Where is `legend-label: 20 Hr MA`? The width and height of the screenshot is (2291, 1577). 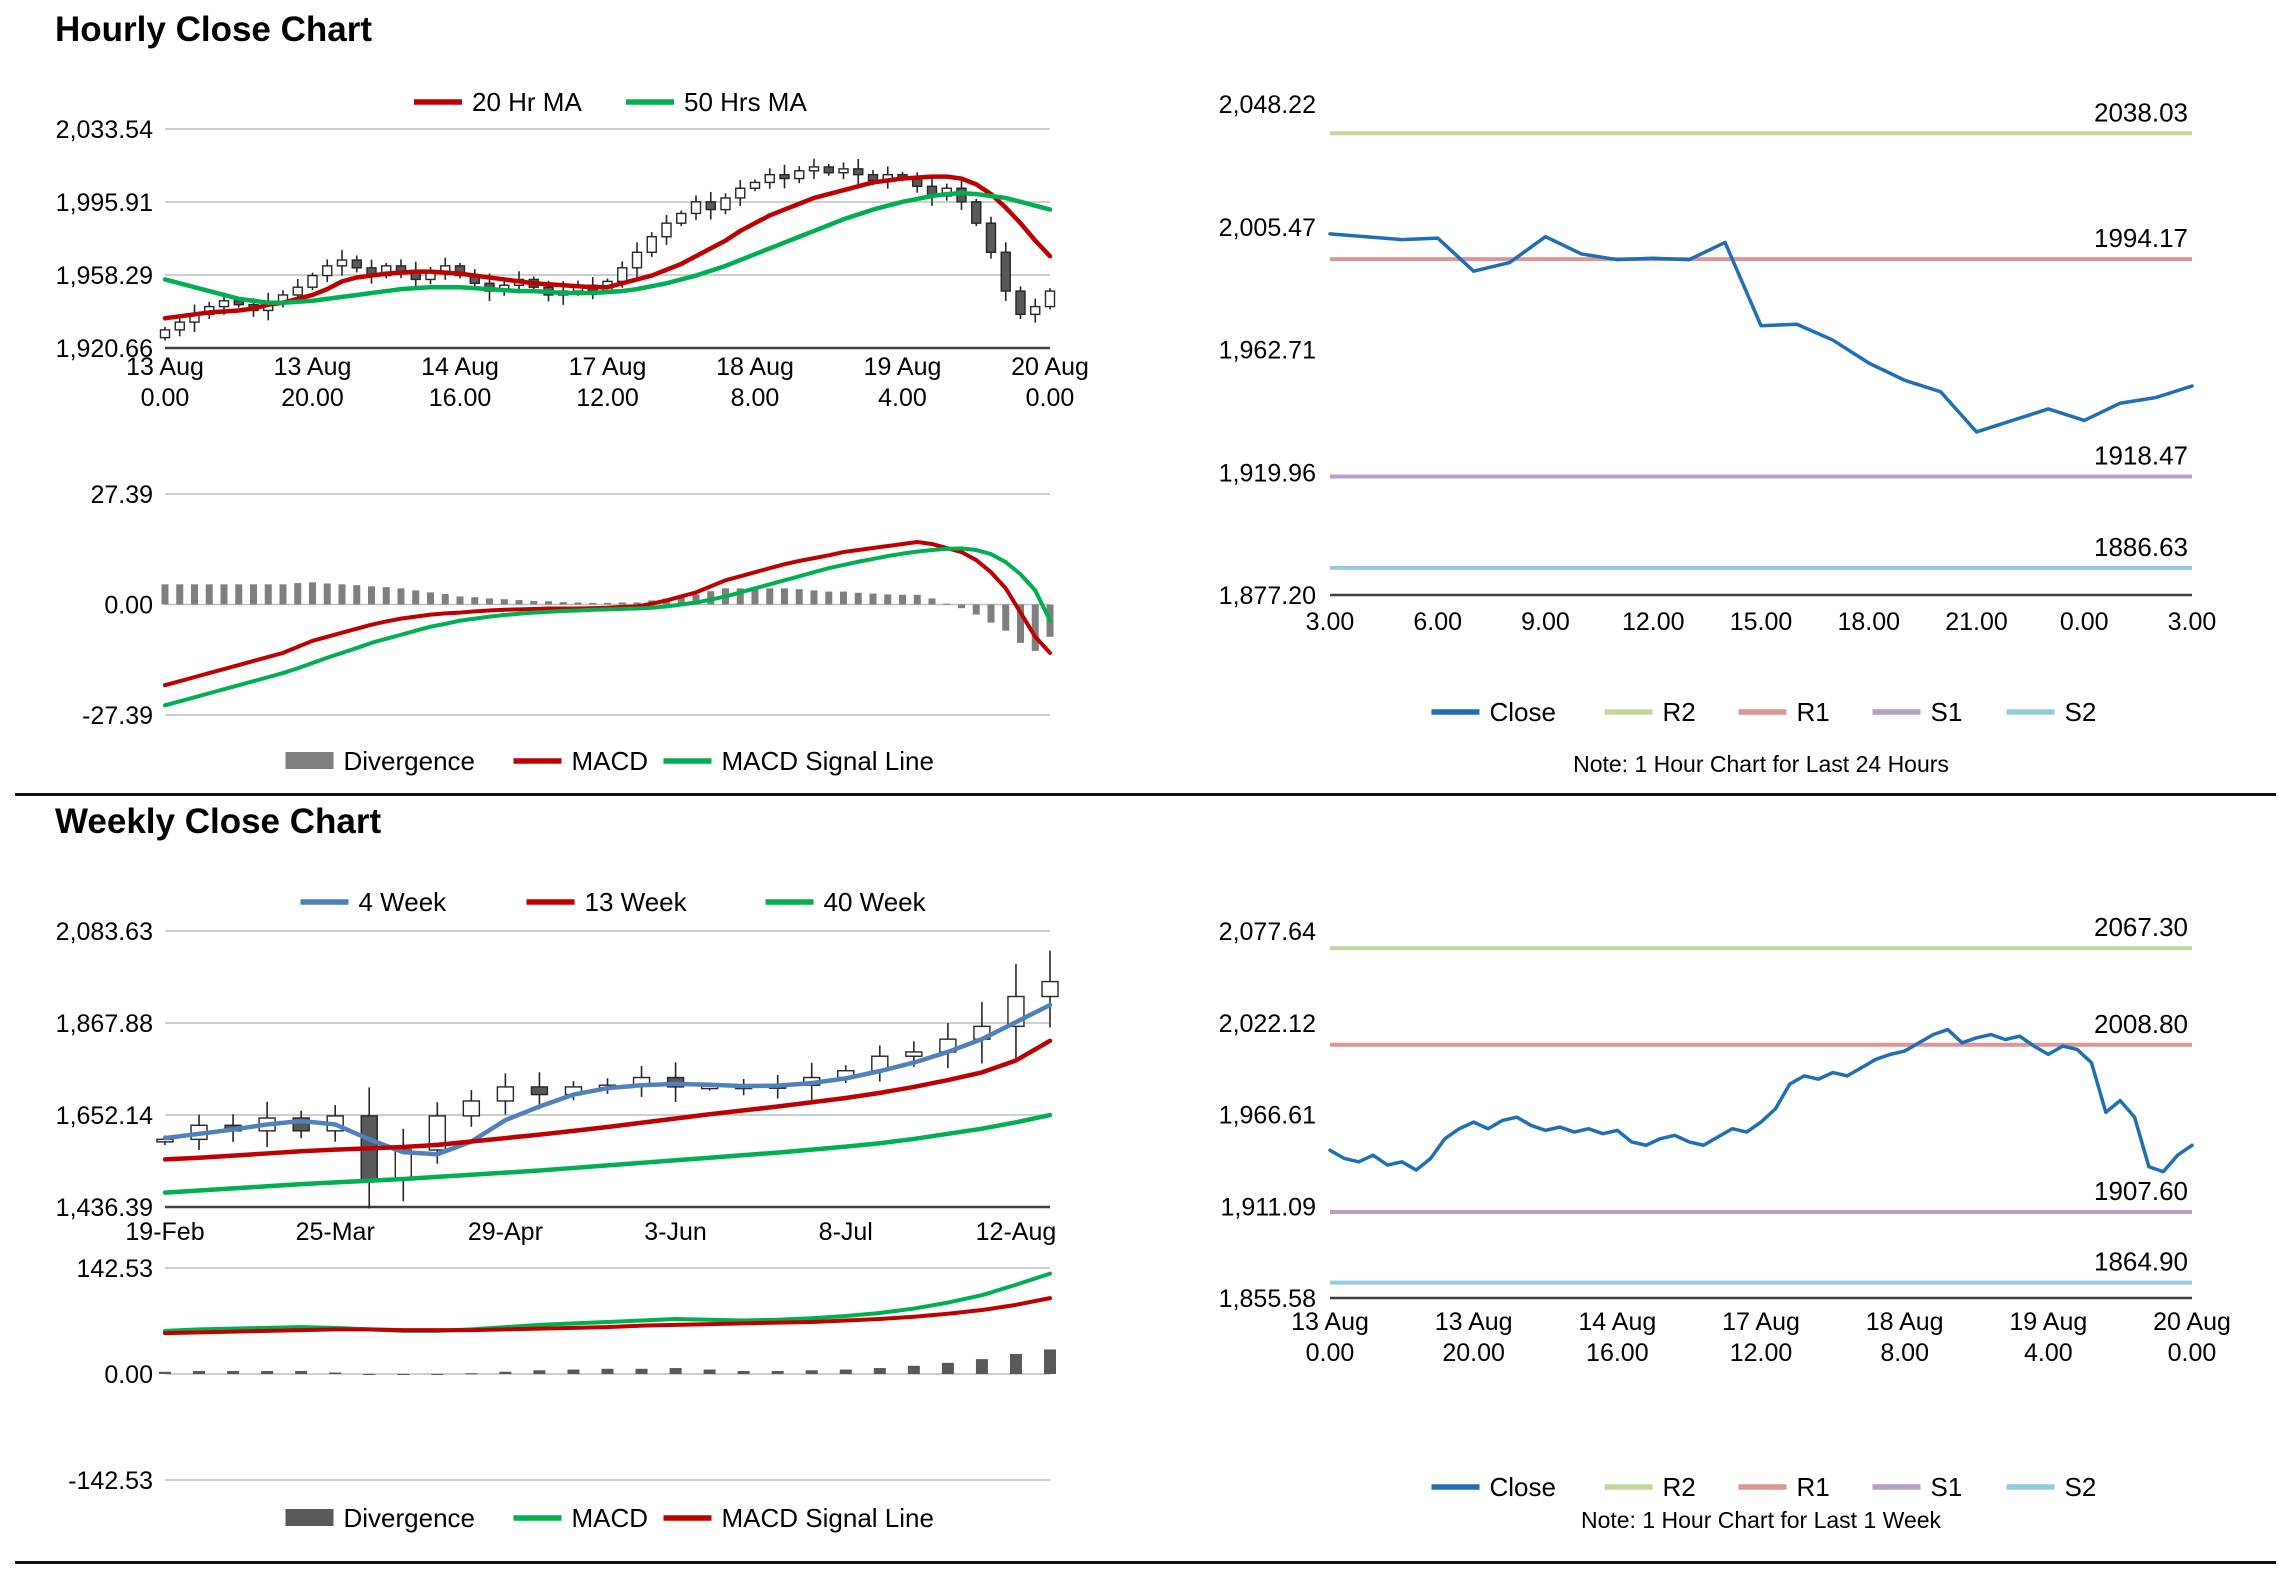 legend-label: 20 Hr MA is located at coordinates (527, 102).